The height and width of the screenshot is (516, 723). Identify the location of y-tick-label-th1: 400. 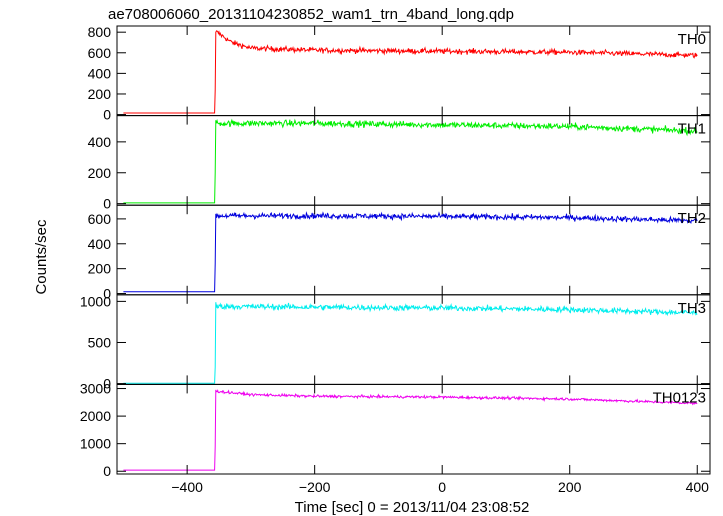
(100, 142).